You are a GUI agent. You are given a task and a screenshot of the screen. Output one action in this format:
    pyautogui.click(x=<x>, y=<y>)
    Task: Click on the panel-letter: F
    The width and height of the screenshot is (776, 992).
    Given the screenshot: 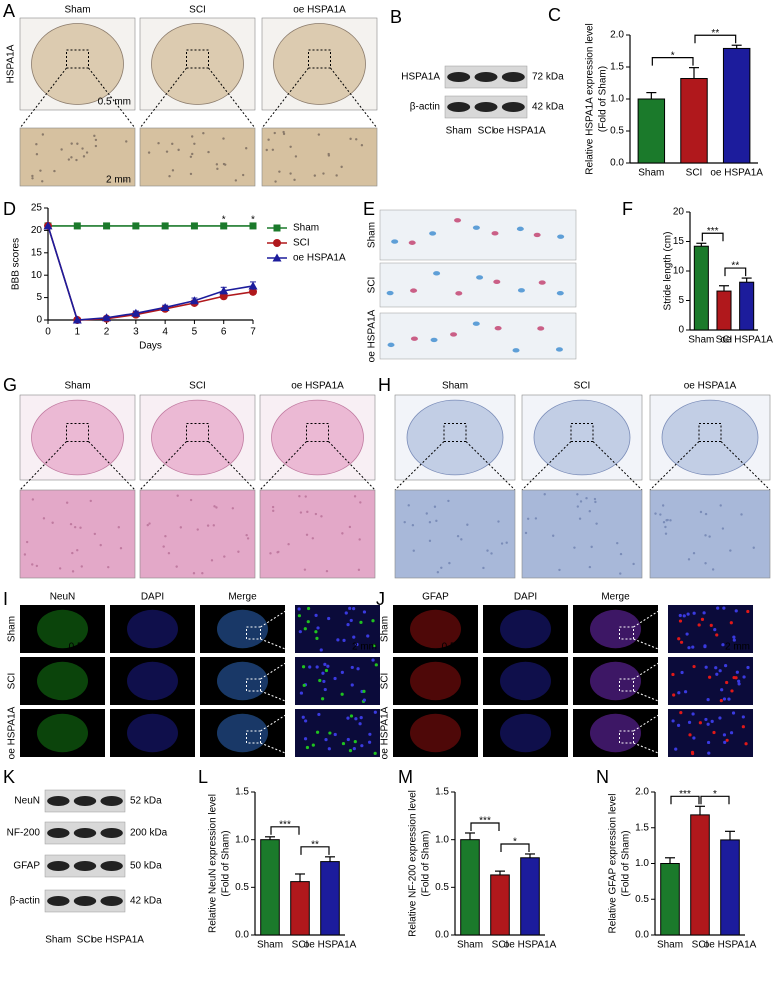 What is the action you would take?
    pyautogui.click(x=627, y=209)
    